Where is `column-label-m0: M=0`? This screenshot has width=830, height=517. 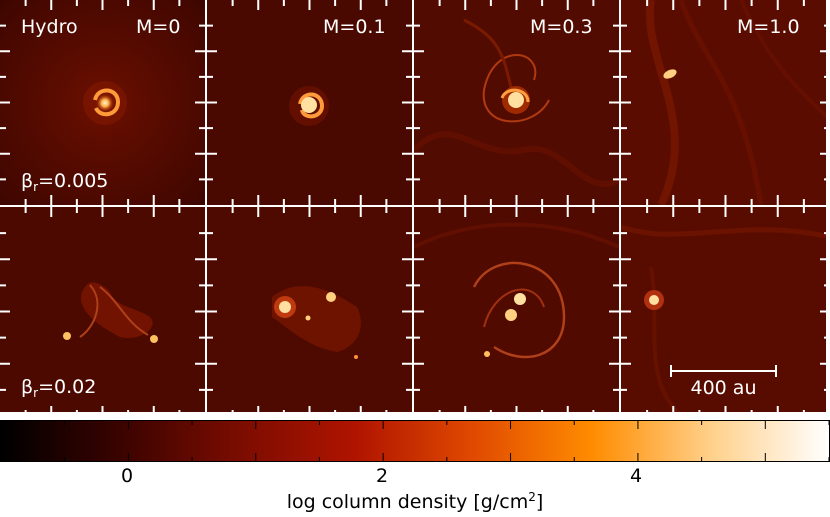
column-label-m0: M=0 is located at coordinates (158, 27).